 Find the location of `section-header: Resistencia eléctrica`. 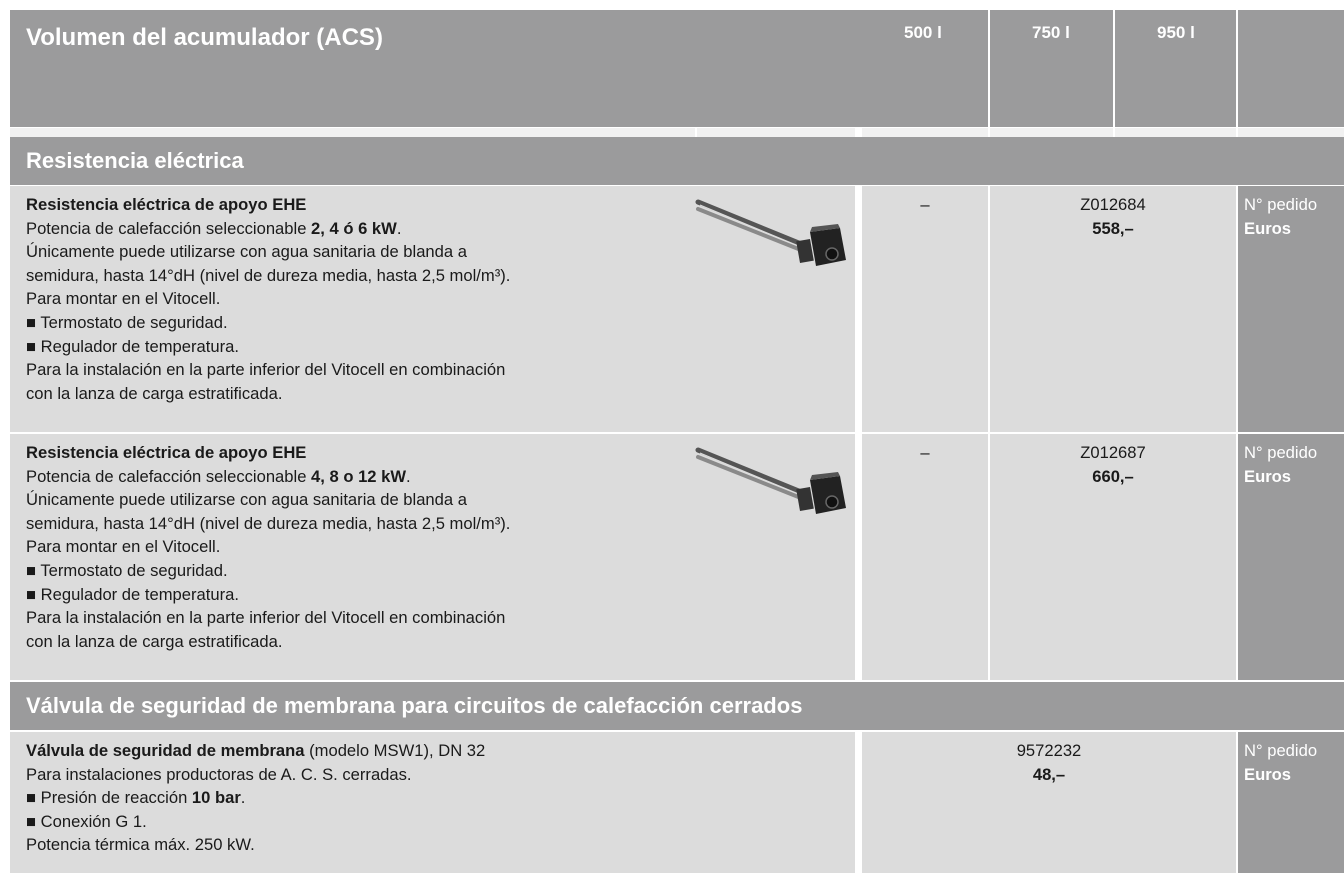

section-header: Resistencia eléctrica is located at coordinates (677, 161).